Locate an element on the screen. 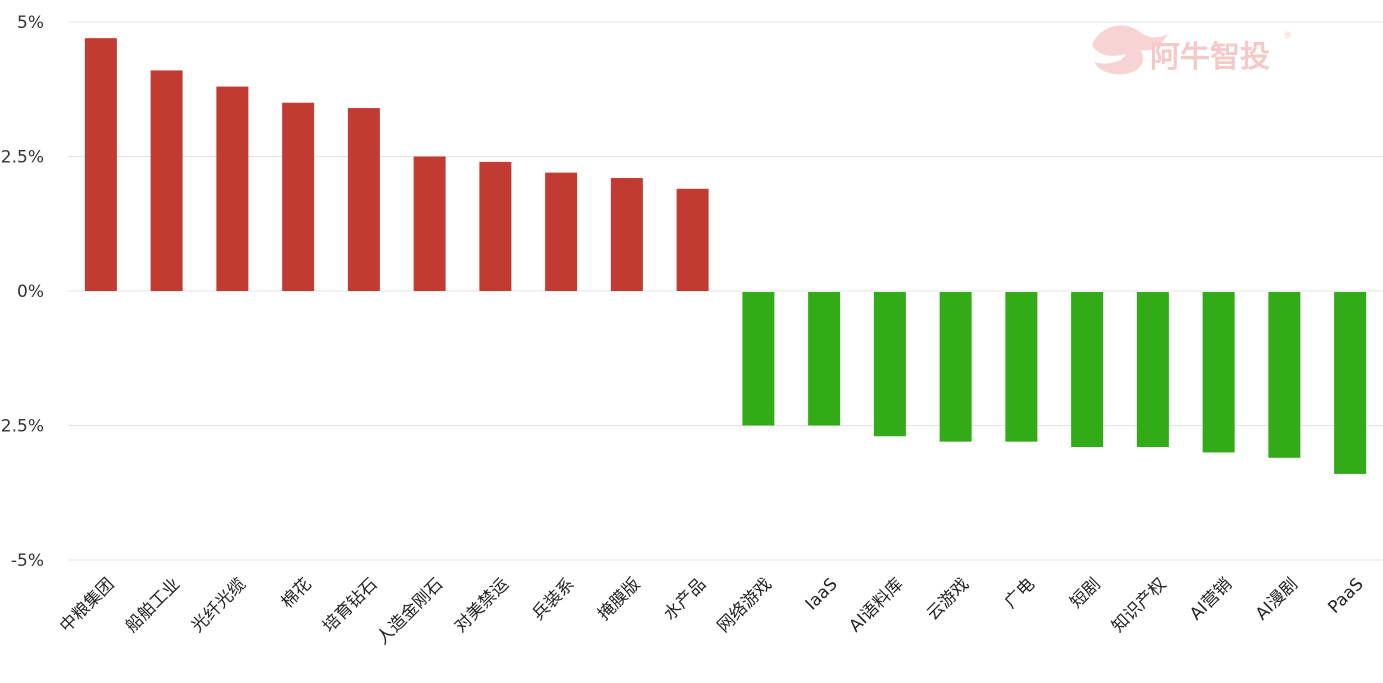 This screenshot has height=683, width=1383. x-category-label: 中粮集团 is located at coordinates (87, 605).